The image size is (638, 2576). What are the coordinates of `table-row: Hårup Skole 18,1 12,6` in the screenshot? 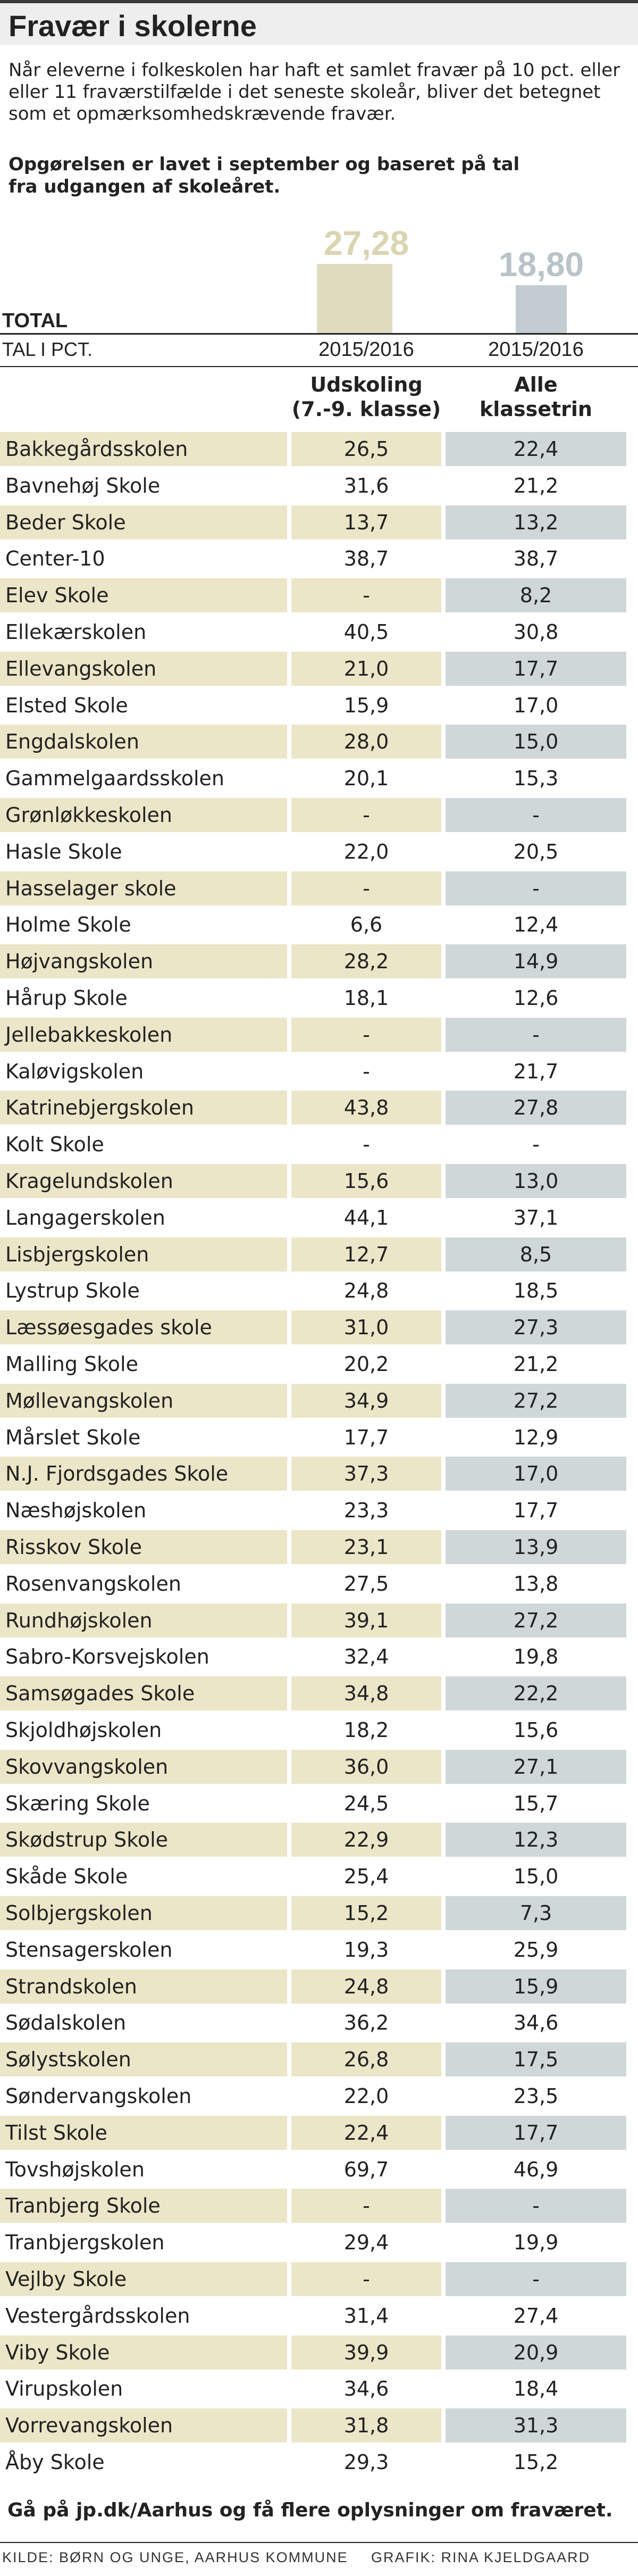 It's located at (319, 999).